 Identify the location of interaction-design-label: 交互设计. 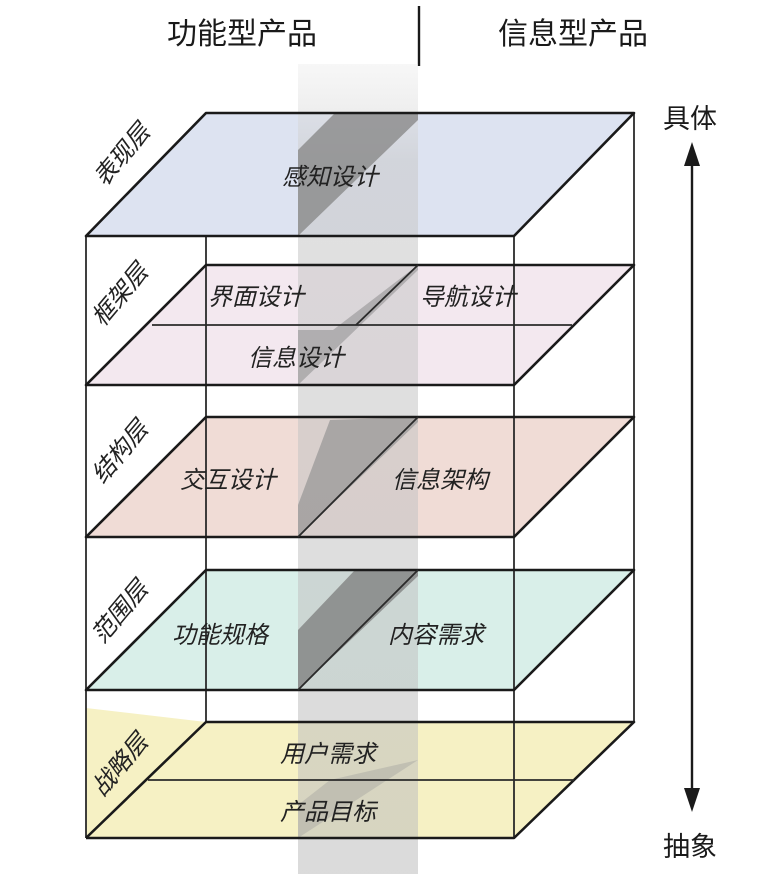
(229, 480).